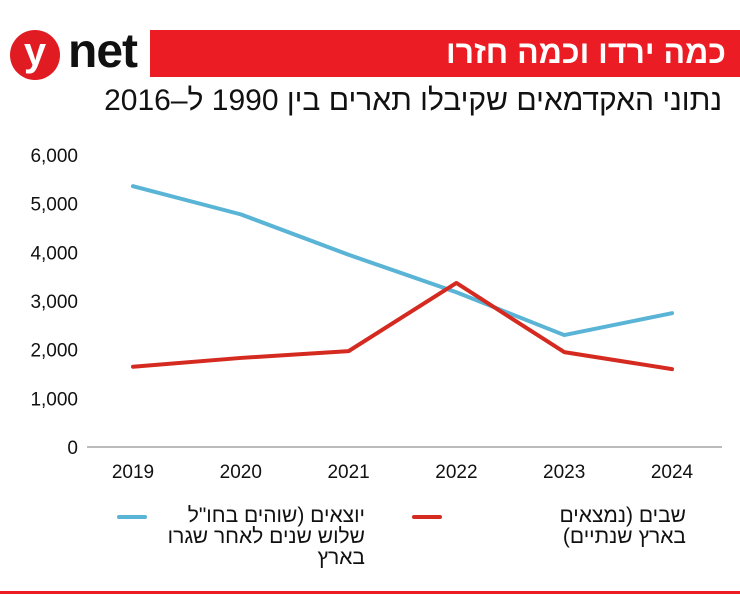 This screenshot has width=740, height=595. I want to click on legend-label: שבים (נמצאים בארץ שנתיים), so click(622, 526).